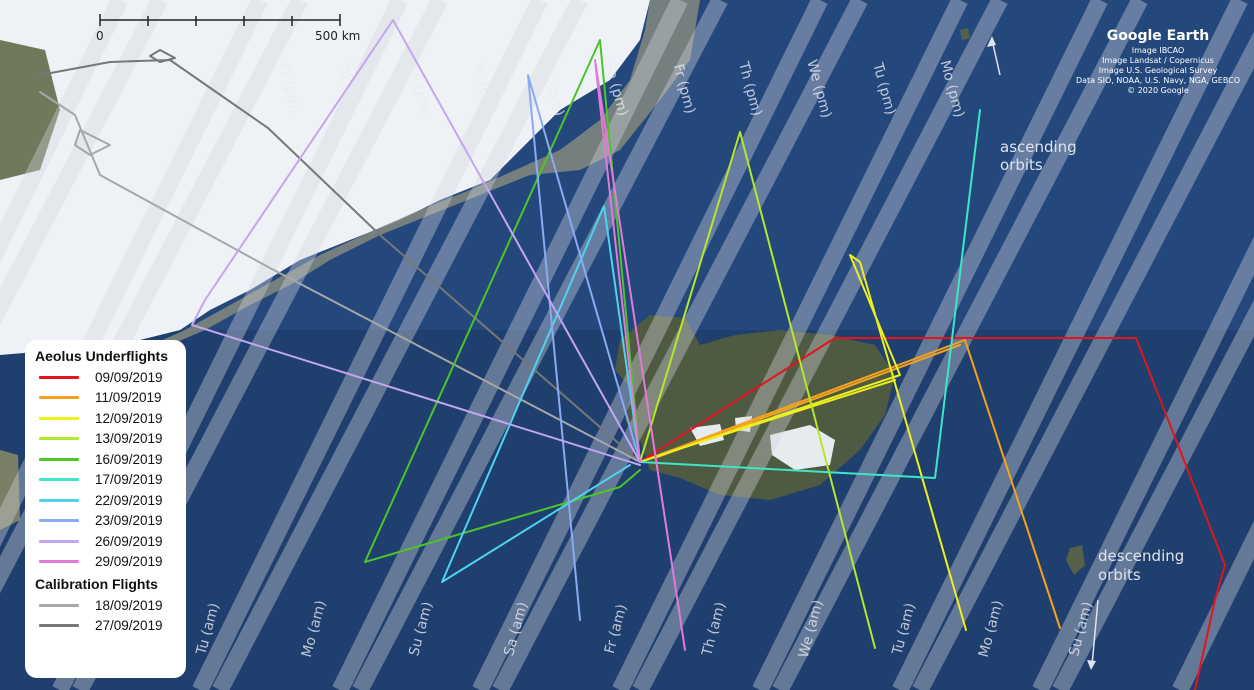  Describe the element at coordinates (1075, 560) in the screenshot. I see `faroe-islands` at that location.